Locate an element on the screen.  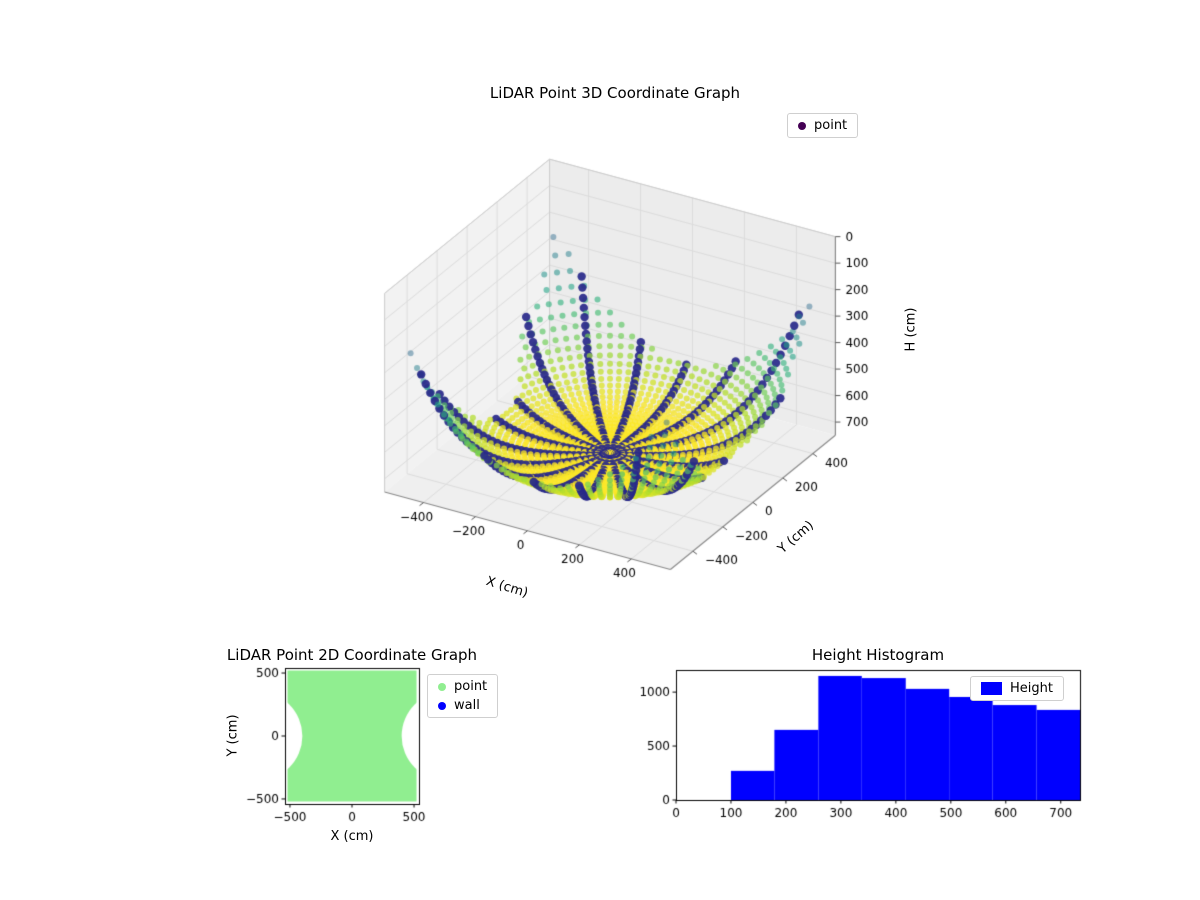
legend-label-wall: wall is located at coordinates (467, 705).